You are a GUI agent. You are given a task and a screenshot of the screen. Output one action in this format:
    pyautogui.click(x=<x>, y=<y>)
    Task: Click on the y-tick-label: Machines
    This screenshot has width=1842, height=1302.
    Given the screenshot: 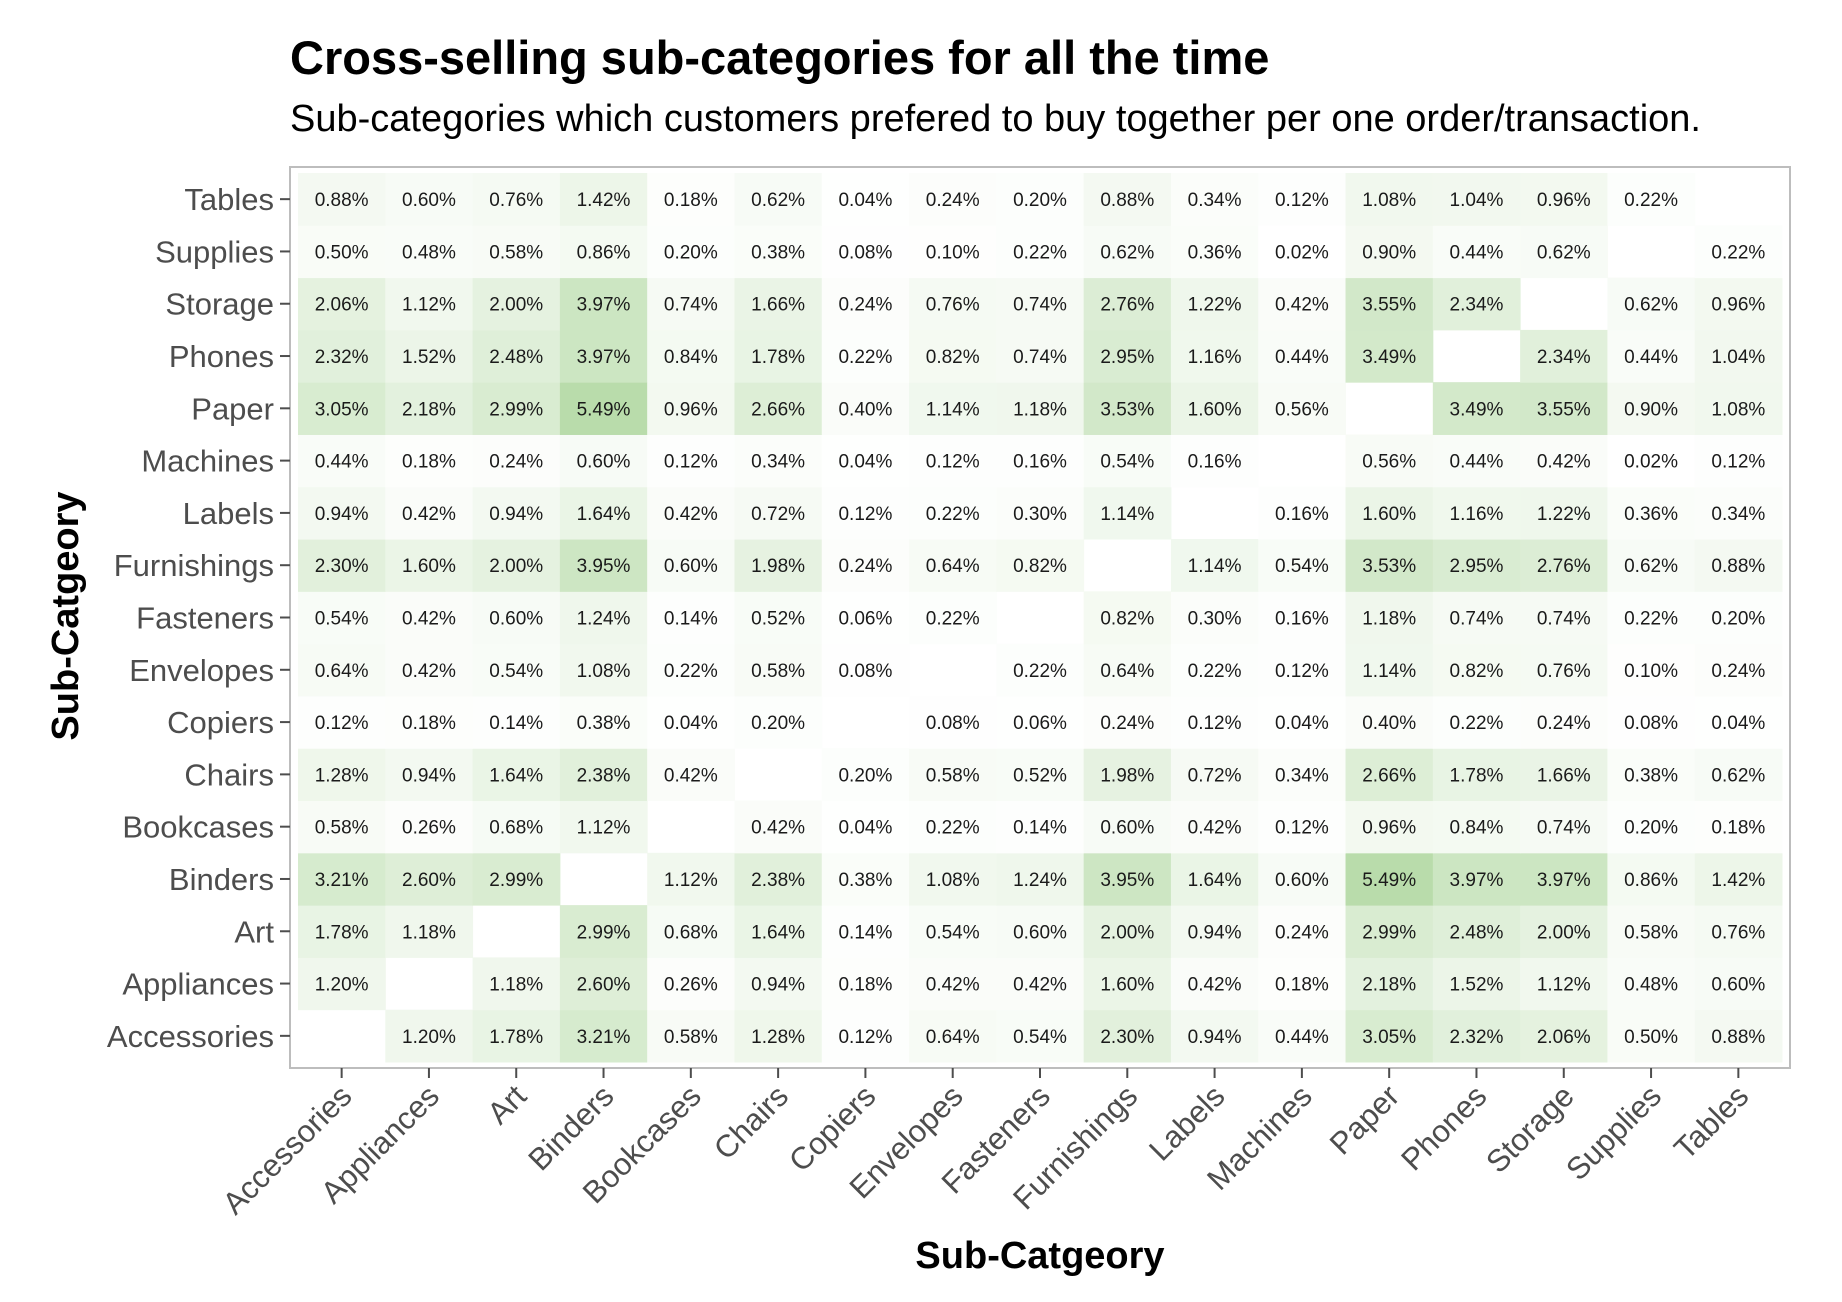 What is the action you would take?
    pyautogui.click(x=207, y=461)
    